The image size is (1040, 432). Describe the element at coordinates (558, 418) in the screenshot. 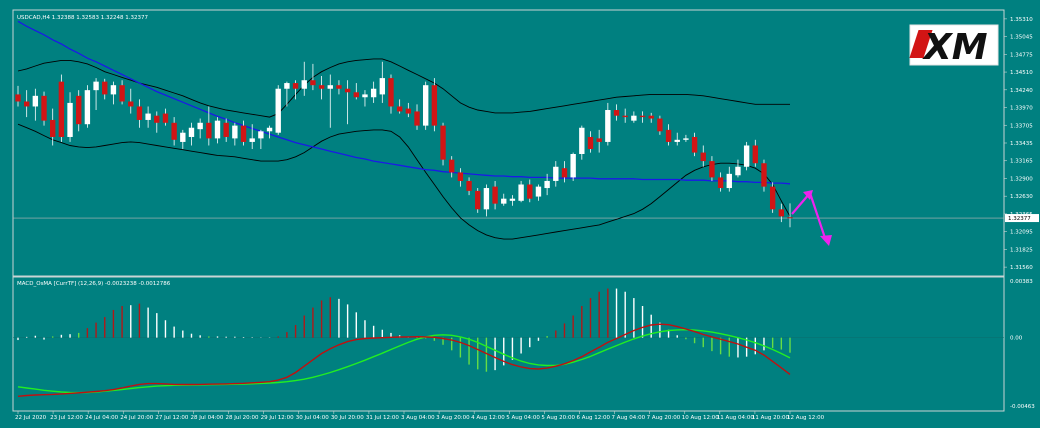

I see `time-tick-label: 5 Aug 20:00` at that location.